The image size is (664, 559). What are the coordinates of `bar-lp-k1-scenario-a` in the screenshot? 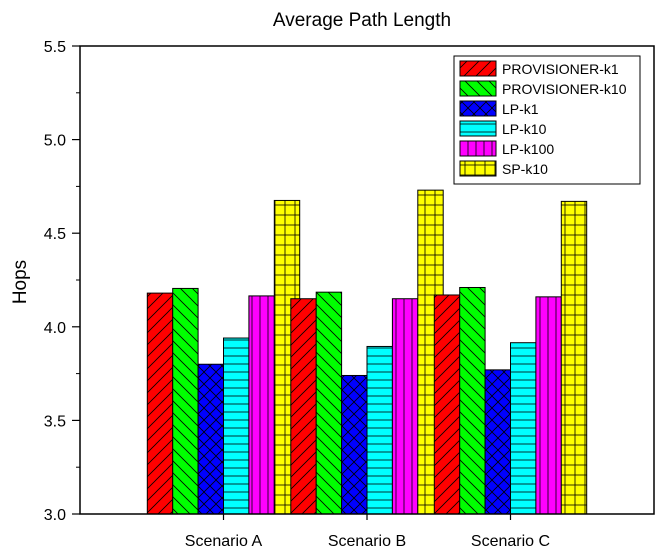 It's located at (211, 439).